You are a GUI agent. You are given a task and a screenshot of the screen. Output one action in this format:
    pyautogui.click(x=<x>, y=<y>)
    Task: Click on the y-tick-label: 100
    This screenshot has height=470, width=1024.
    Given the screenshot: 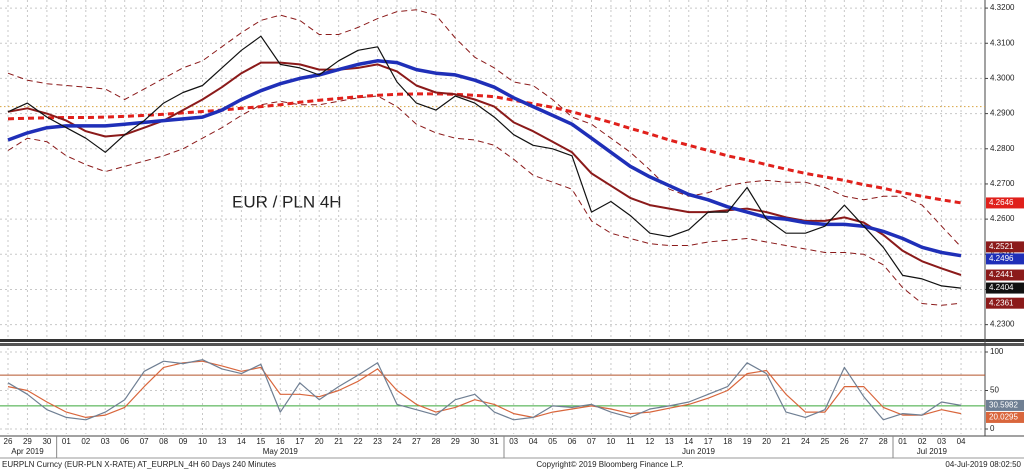 What is the action you would take?
    pyautogui.click(x=997, y=351)
    